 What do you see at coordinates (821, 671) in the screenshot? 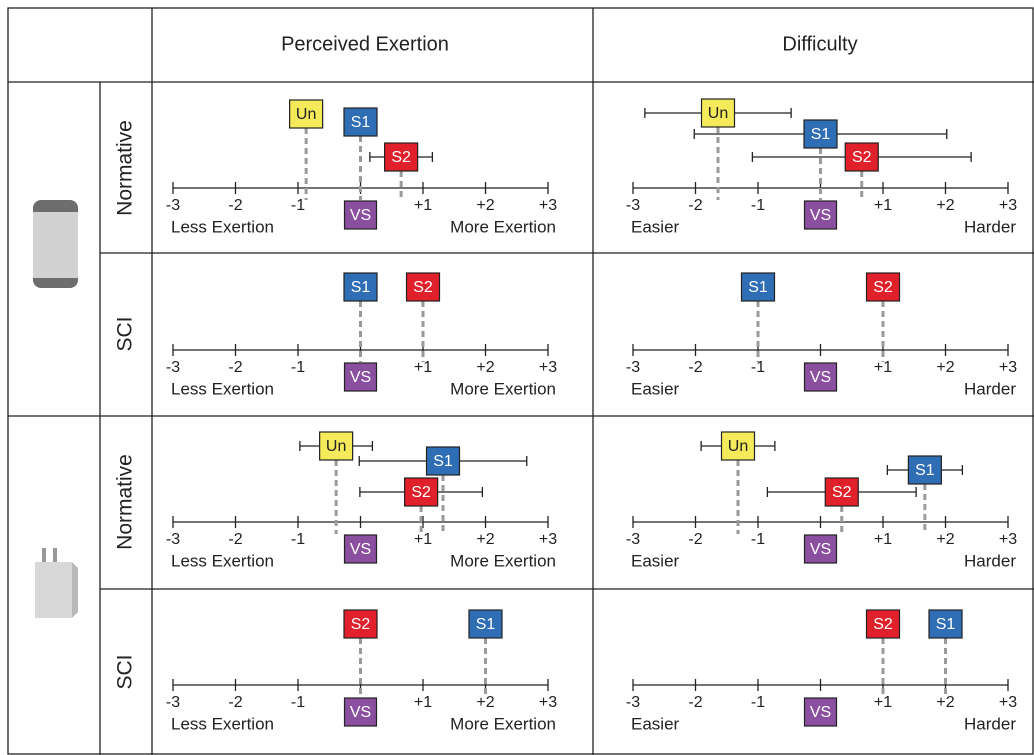
I see `scale-panel: -3 -2 -1 VS +1 +2 +3 Easier Harder S2 S1` at bounding box center [821, 671].